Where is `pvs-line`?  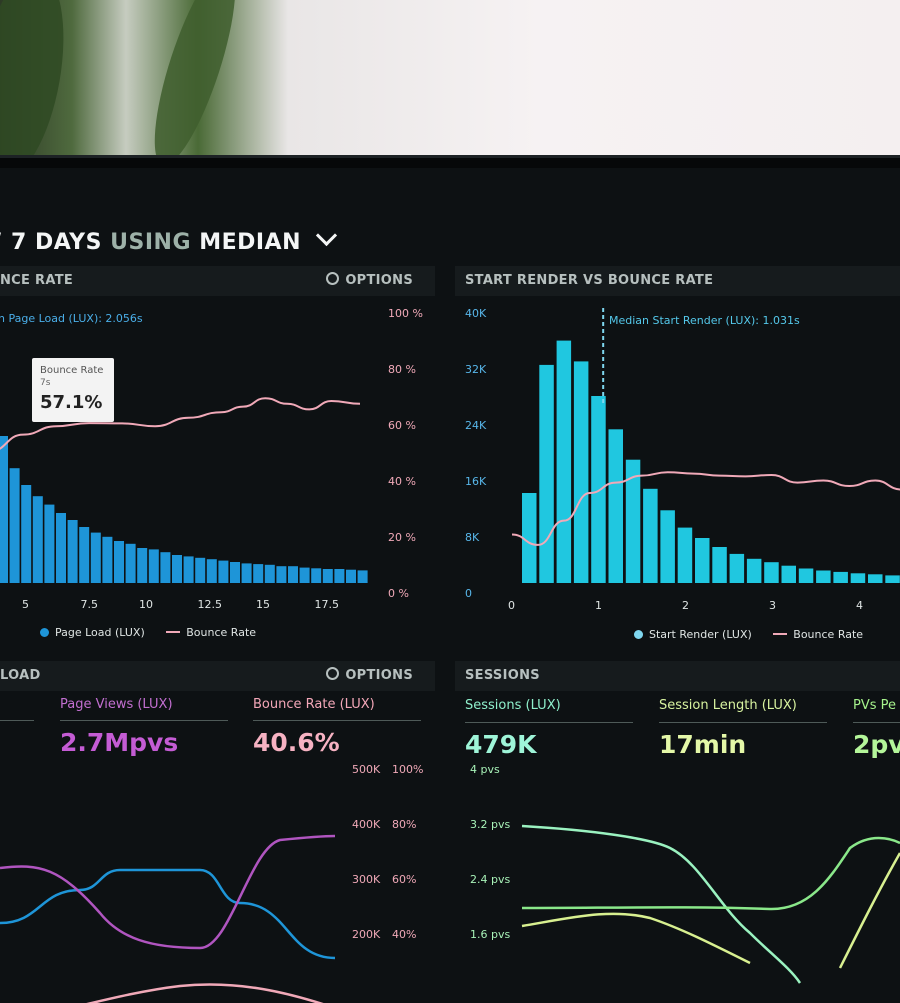
pvs-line is located at coordinates (710, 873).